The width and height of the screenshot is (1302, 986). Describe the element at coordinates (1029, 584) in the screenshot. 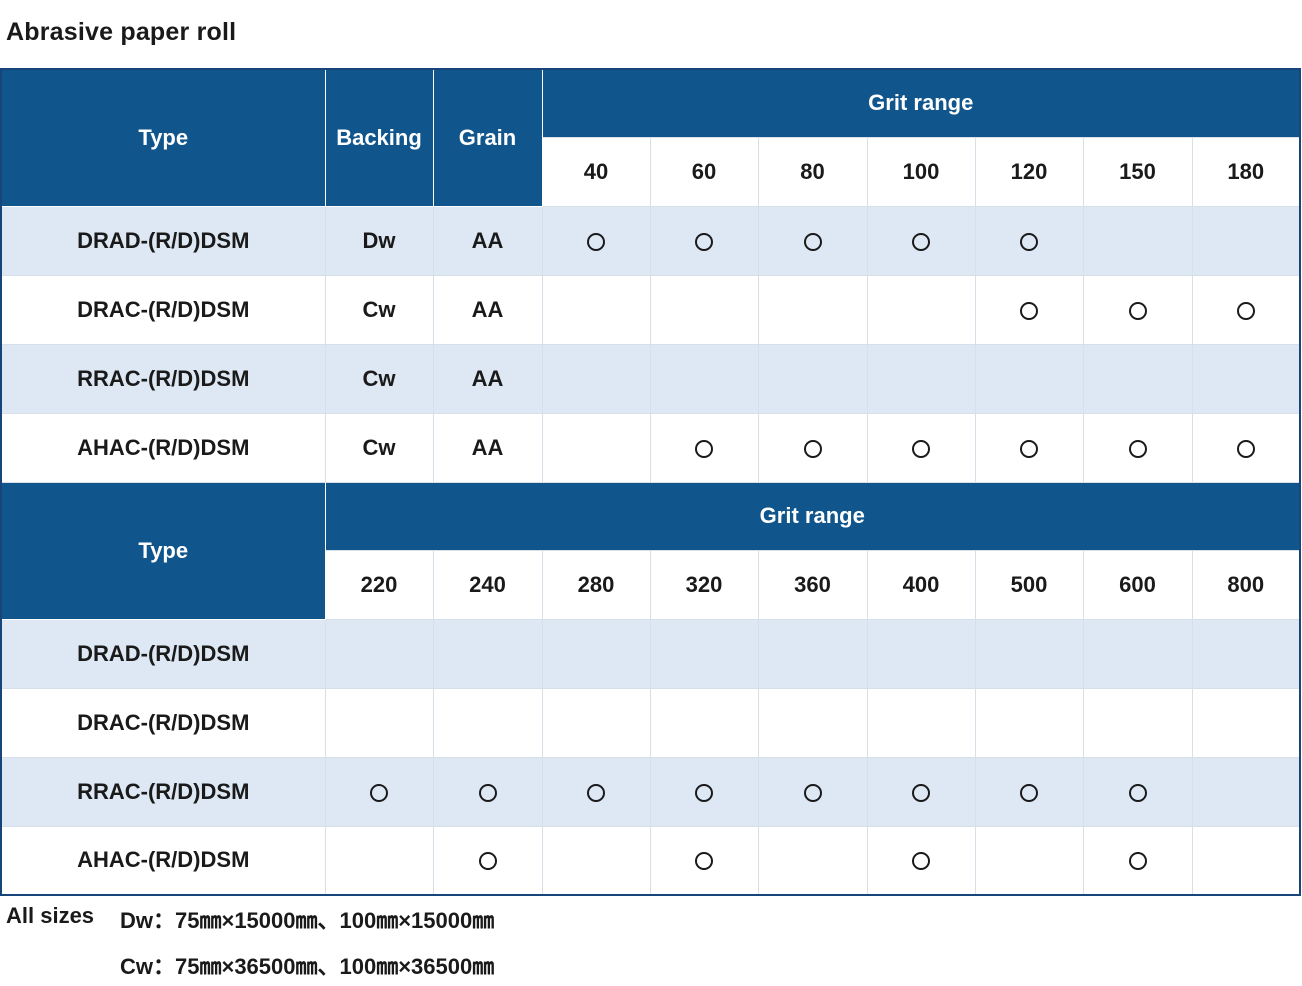

I see `grit-value-header: 500` at that location.